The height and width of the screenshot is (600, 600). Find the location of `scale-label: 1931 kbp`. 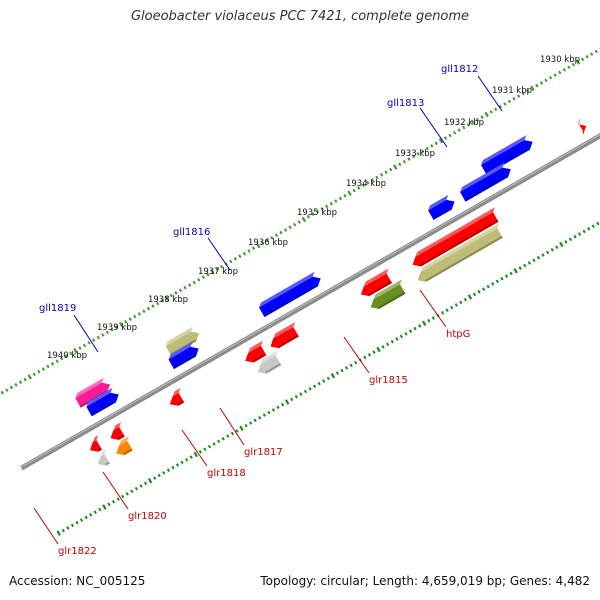

scale-label: 1931 kbp is located at coordinates (512, 91).